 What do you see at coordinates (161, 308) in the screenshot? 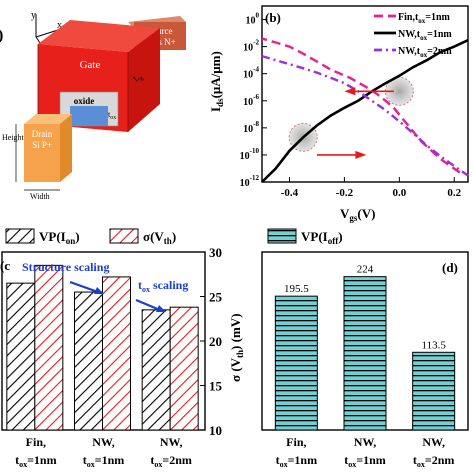
I see `tox-scaling-arrowhead` at bounding box center [161, 308].